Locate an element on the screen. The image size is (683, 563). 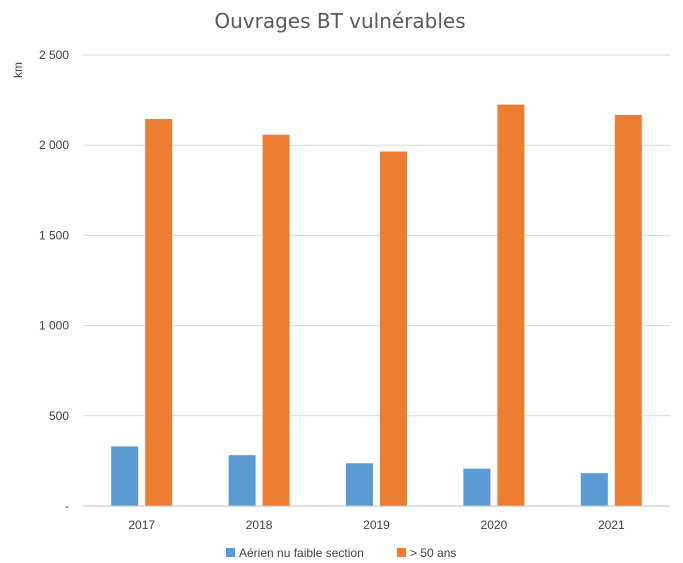
x-tick-label: 2019 is located at coordinates (376, 525).